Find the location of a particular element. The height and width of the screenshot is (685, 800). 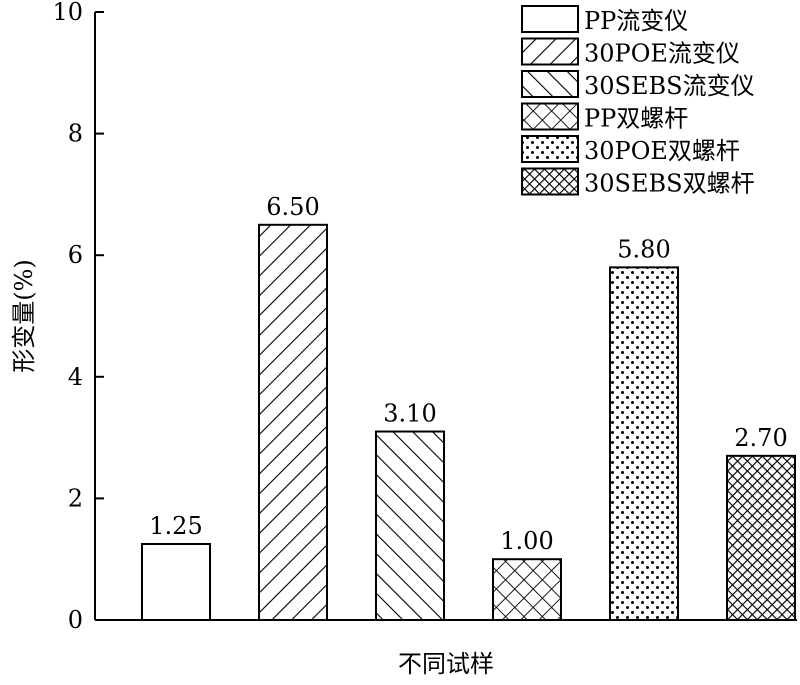

y-tick-label: 10 is located at coordinates (67, 13).